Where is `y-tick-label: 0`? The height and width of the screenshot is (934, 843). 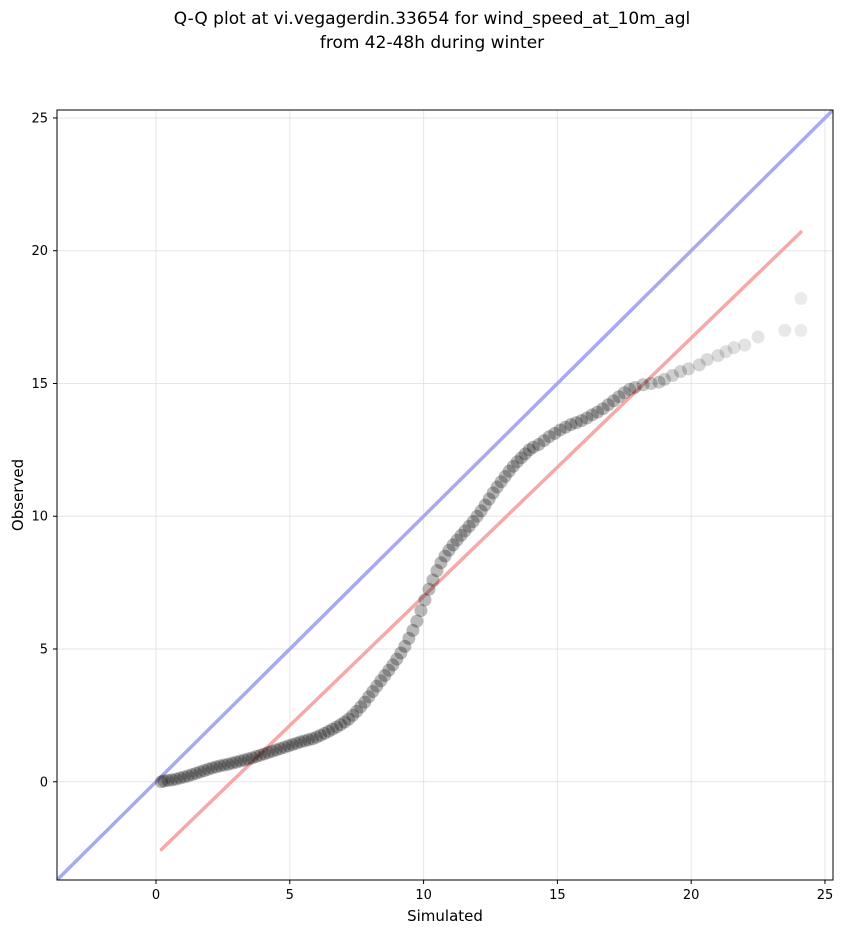 y-tick-label: 0 is located at coordinates (44, 782).